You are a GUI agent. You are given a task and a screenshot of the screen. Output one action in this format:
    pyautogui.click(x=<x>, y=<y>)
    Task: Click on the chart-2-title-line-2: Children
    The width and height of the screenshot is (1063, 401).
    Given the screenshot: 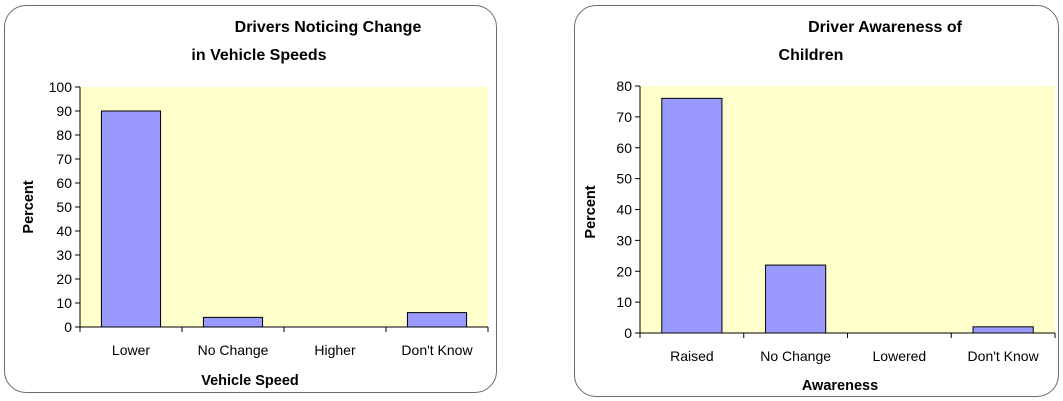 What is the action you would take?
    pyautogui.click(x=811, y=55)
    